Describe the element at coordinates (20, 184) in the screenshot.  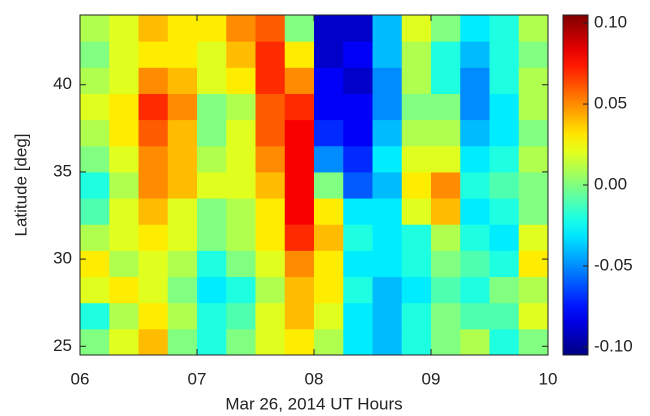
I see `y-axis-label: Latitude [deg]` at that location.